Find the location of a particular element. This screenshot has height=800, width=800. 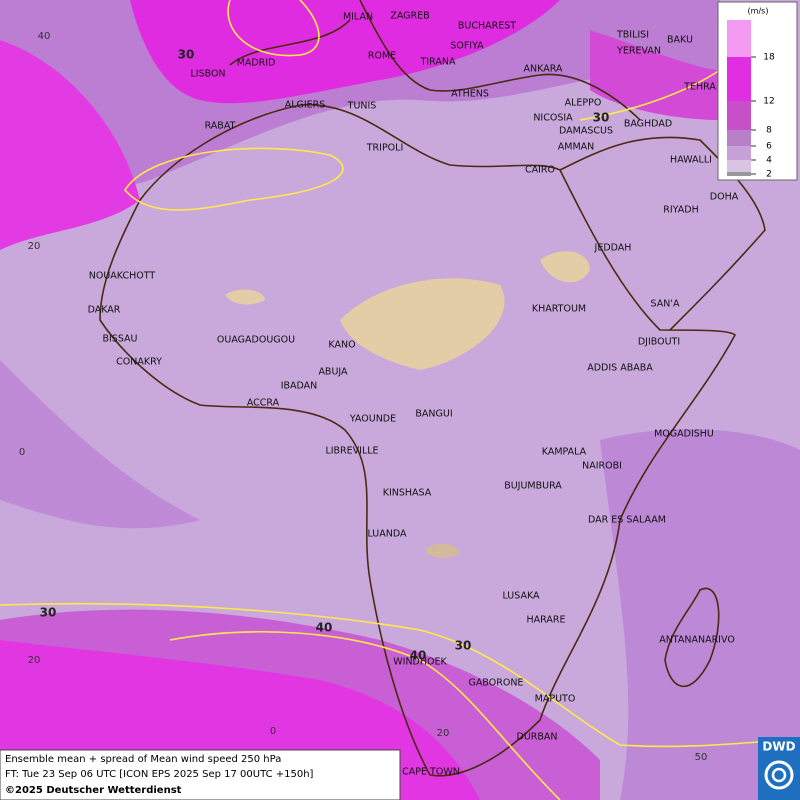

city-label: DURBAN is located at coordinates (537, 737).